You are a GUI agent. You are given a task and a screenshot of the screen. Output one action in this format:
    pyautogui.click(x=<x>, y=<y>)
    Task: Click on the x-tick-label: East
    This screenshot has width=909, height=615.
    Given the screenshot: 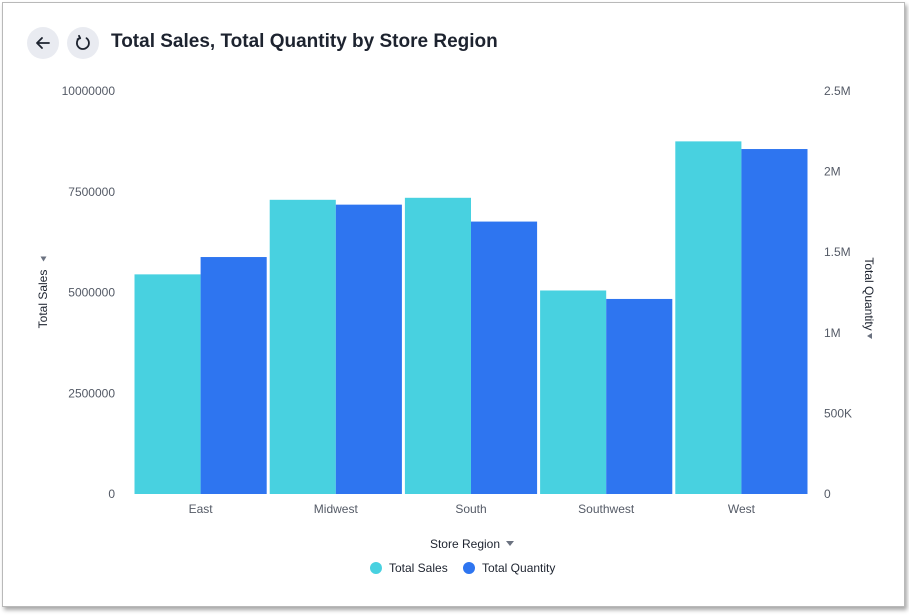 What is the action you would take?
    pyautogui.click(x=201, y=509)
    